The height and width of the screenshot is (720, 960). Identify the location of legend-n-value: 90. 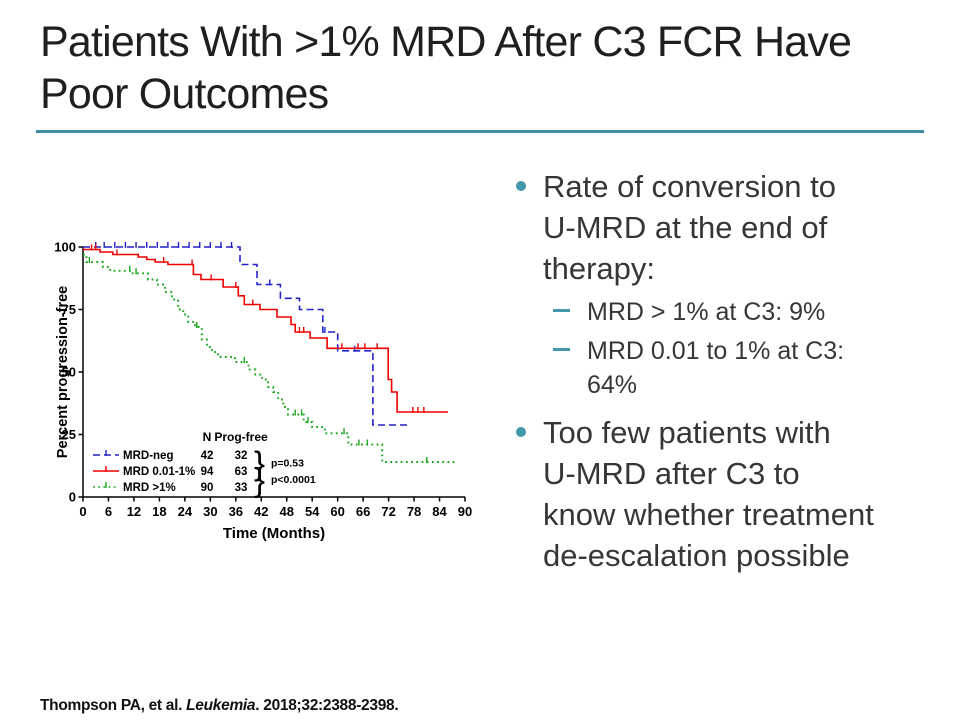
(207, 488).